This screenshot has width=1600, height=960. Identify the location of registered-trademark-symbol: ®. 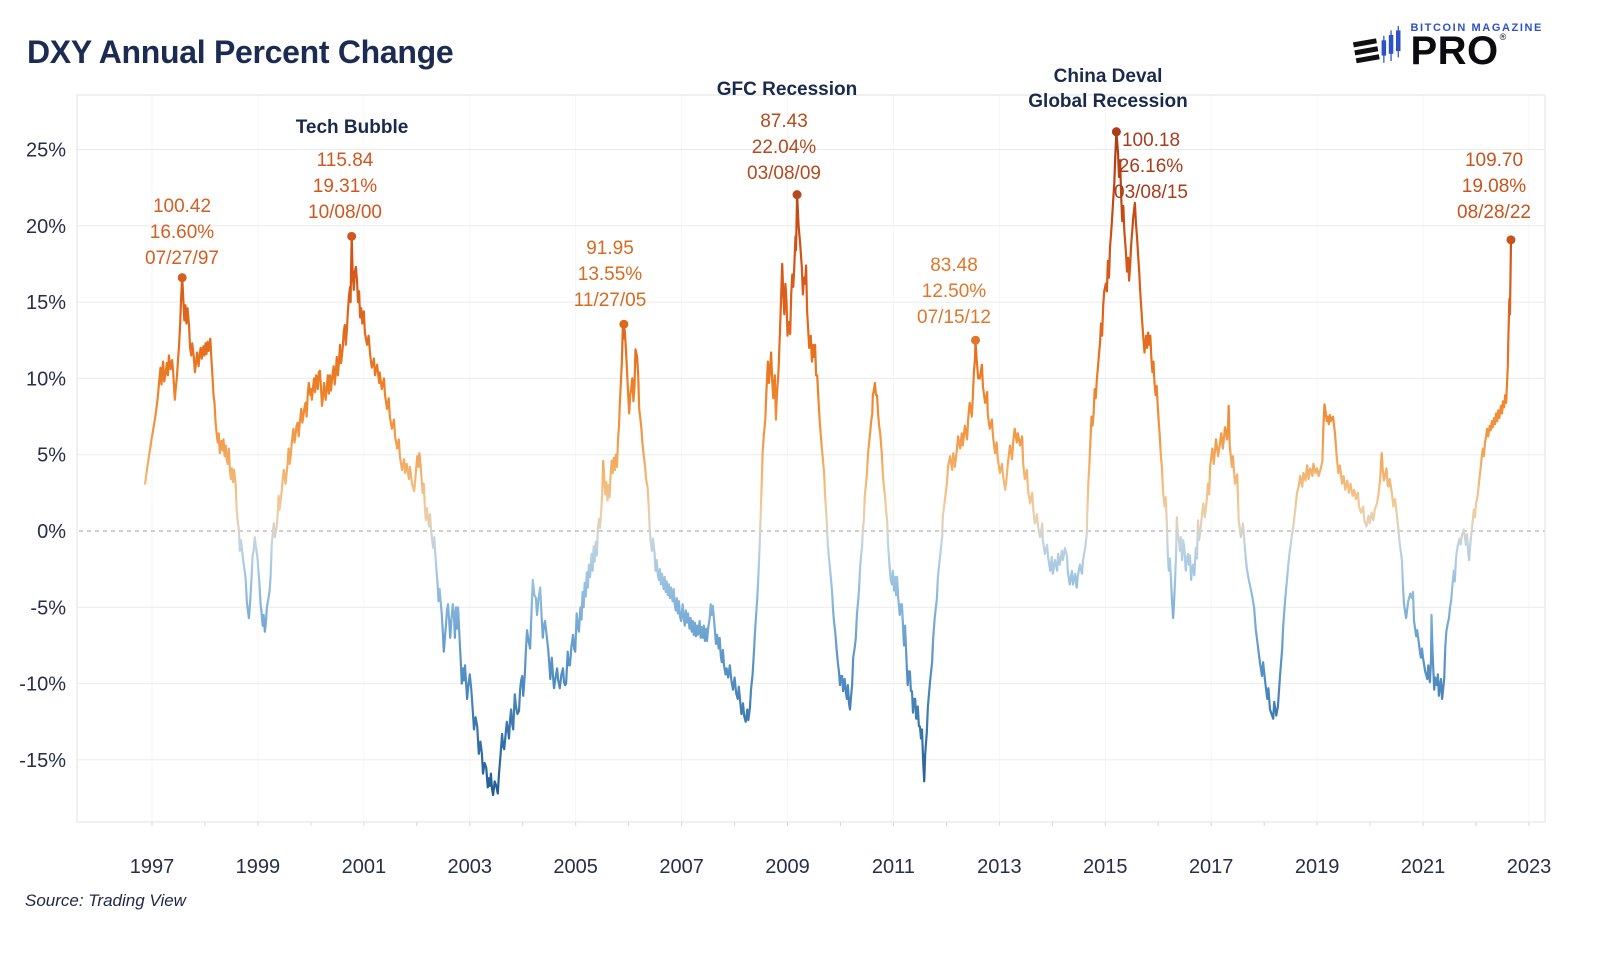
(1503, 37).